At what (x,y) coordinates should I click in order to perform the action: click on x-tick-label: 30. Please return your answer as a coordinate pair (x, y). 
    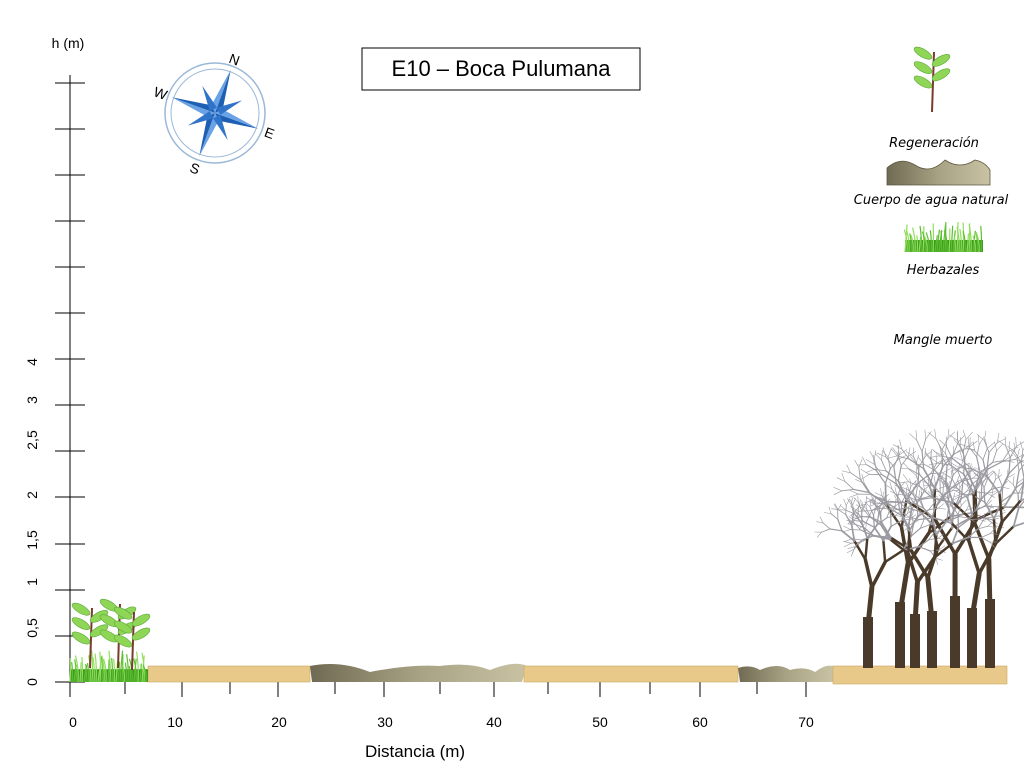
    Looking at the image, I should click on (385, 722).